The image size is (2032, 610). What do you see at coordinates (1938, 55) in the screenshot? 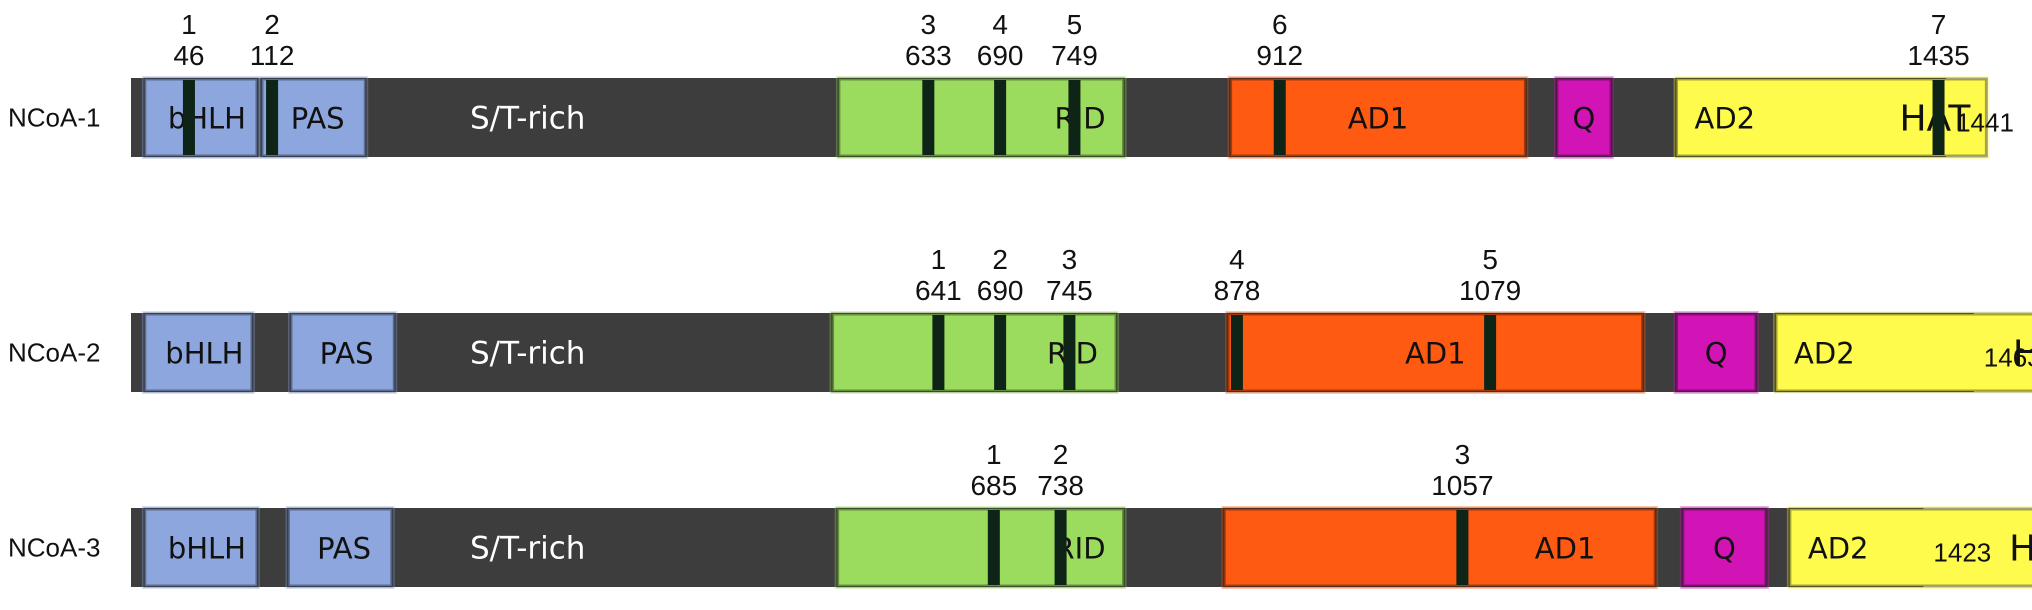
I see `motif-position: 1435` at bounding box center [1938, 55].